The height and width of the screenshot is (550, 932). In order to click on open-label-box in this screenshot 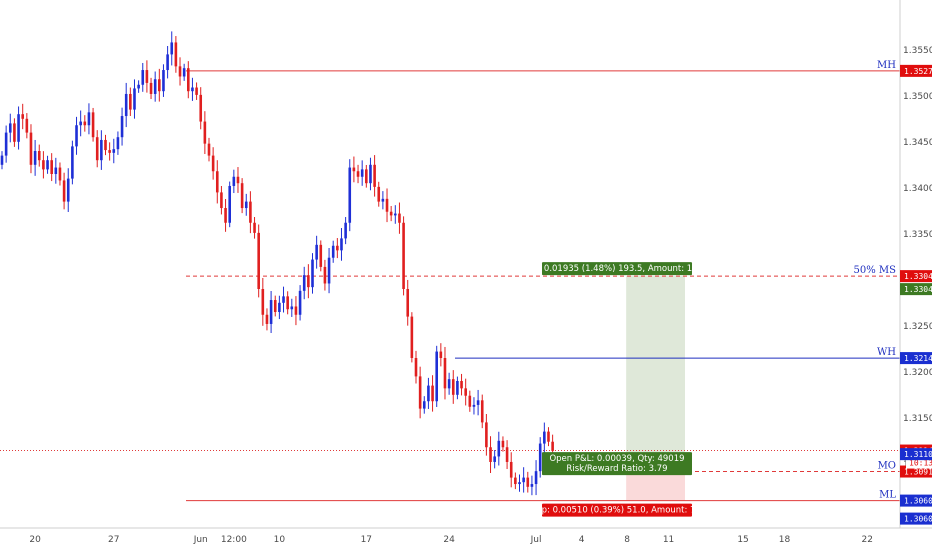, I will do `click(617, 464)`.